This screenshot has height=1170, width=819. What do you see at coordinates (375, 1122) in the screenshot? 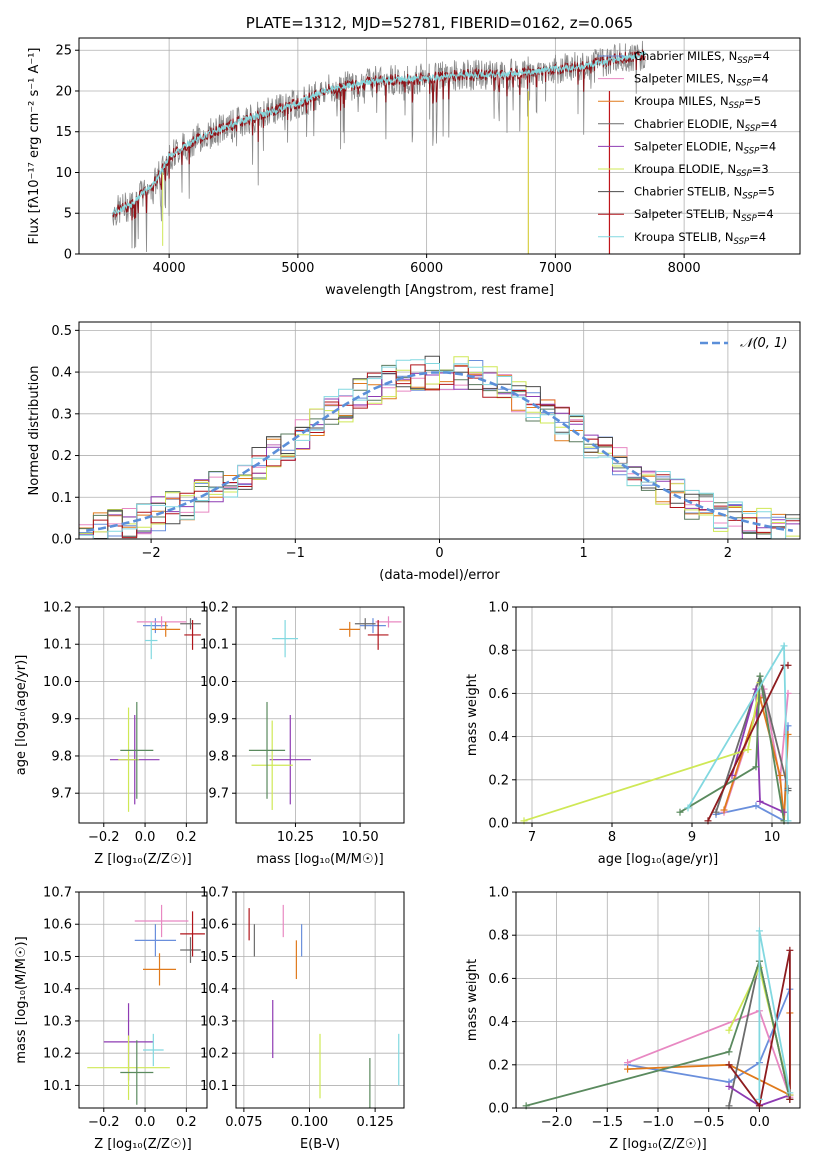
I see `x-tick-label: 0.125` at bounding box center [375, 1122].